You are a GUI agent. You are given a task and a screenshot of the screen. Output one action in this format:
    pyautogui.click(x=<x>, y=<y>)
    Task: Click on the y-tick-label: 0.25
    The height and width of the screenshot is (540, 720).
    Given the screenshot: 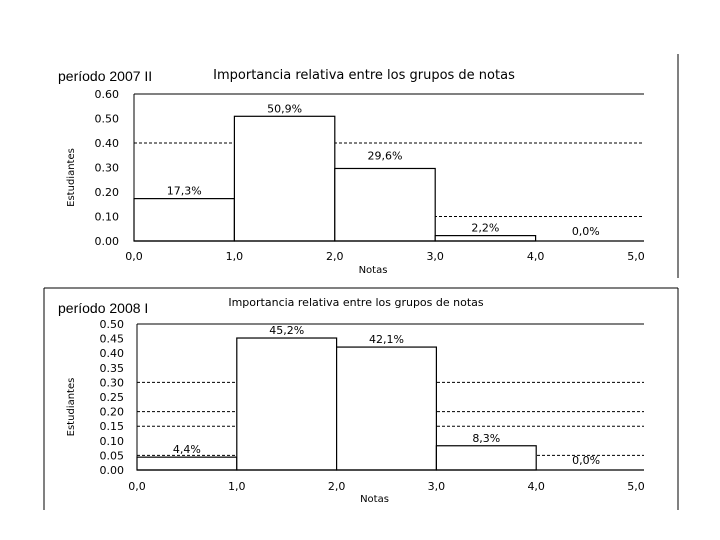 What is the action you would take?
    pyautogui.click(x=112, y=397)
    